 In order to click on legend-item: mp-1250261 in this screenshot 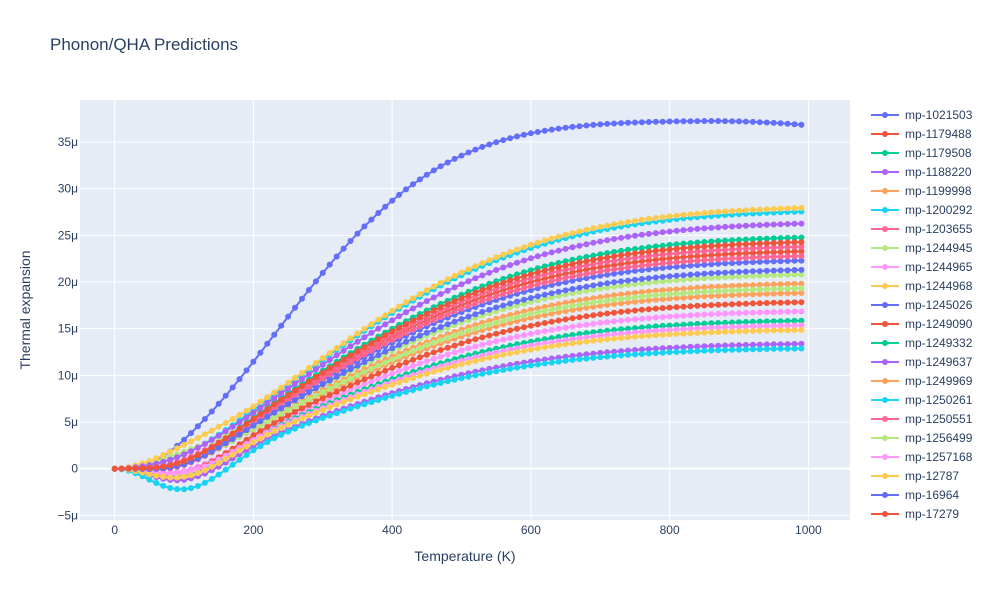, I will do `click(922, 400)`.